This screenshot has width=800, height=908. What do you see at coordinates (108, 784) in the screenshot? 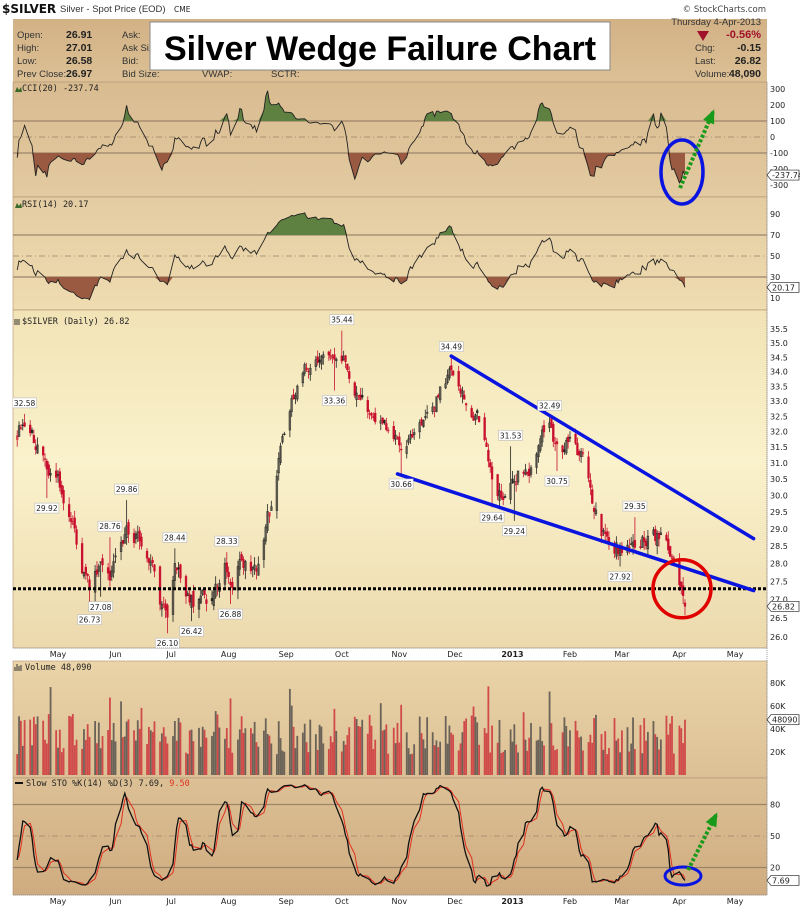
I see `sto-label: Slow STO %K(14) %D(3) 7.69, 9.50` at bounding box center [108, 784].